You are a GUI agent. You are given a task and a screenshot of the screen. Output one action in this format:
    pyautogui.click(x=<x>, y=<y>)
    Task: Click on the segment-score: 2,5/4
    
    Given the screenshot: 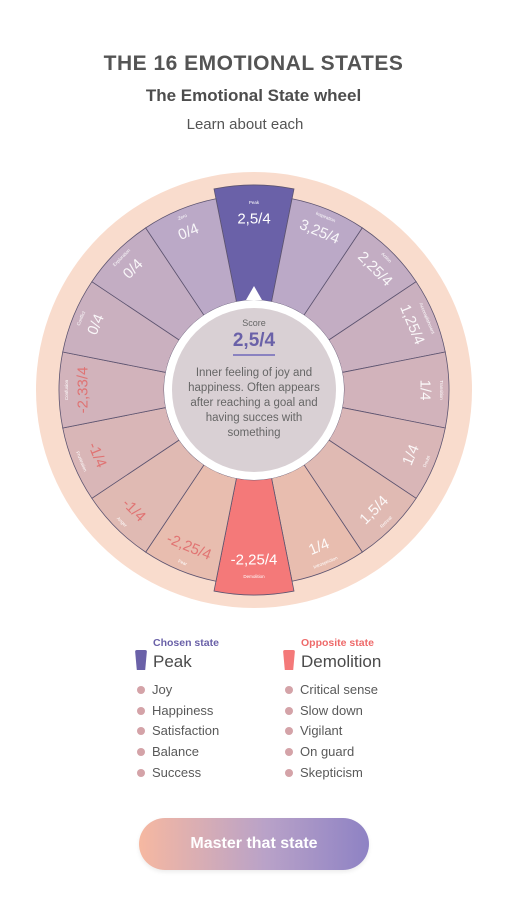 What is the action you would take?
    pyautogui.click(x=253, y=218)
    